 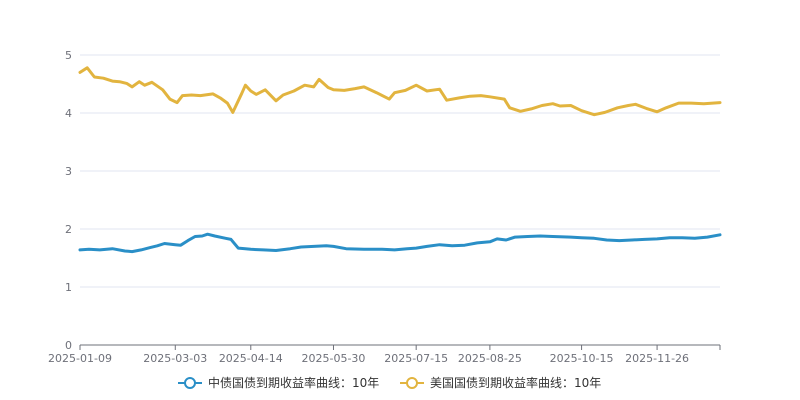 What do you see at coordinates (515, 382) in the screenshot?
I see `legend-label-2: 美国国债到期收益率曲线：10年` at bounding box center [515, 382].